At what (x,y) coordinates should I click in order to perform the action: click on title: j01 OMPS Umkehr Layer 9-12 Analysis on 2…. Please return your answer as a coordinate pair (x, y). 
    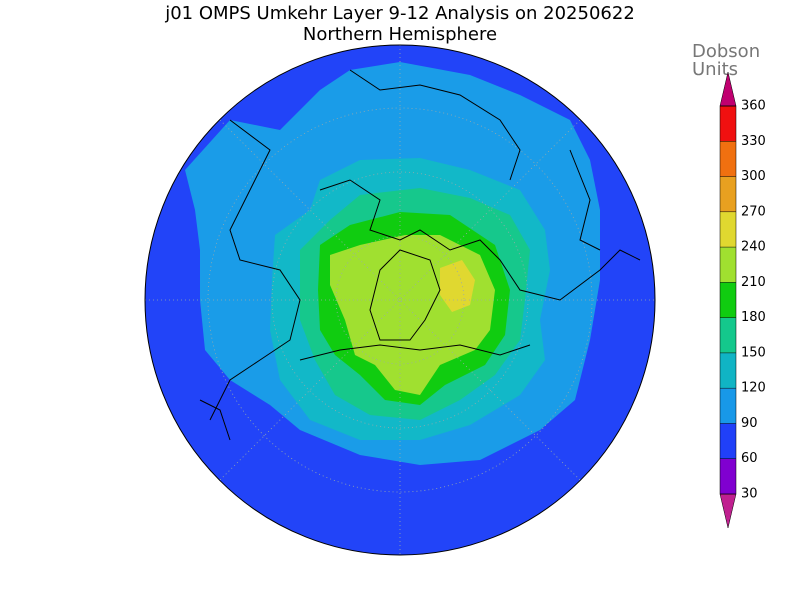
    Looking at the image, I should click on (399, 13).